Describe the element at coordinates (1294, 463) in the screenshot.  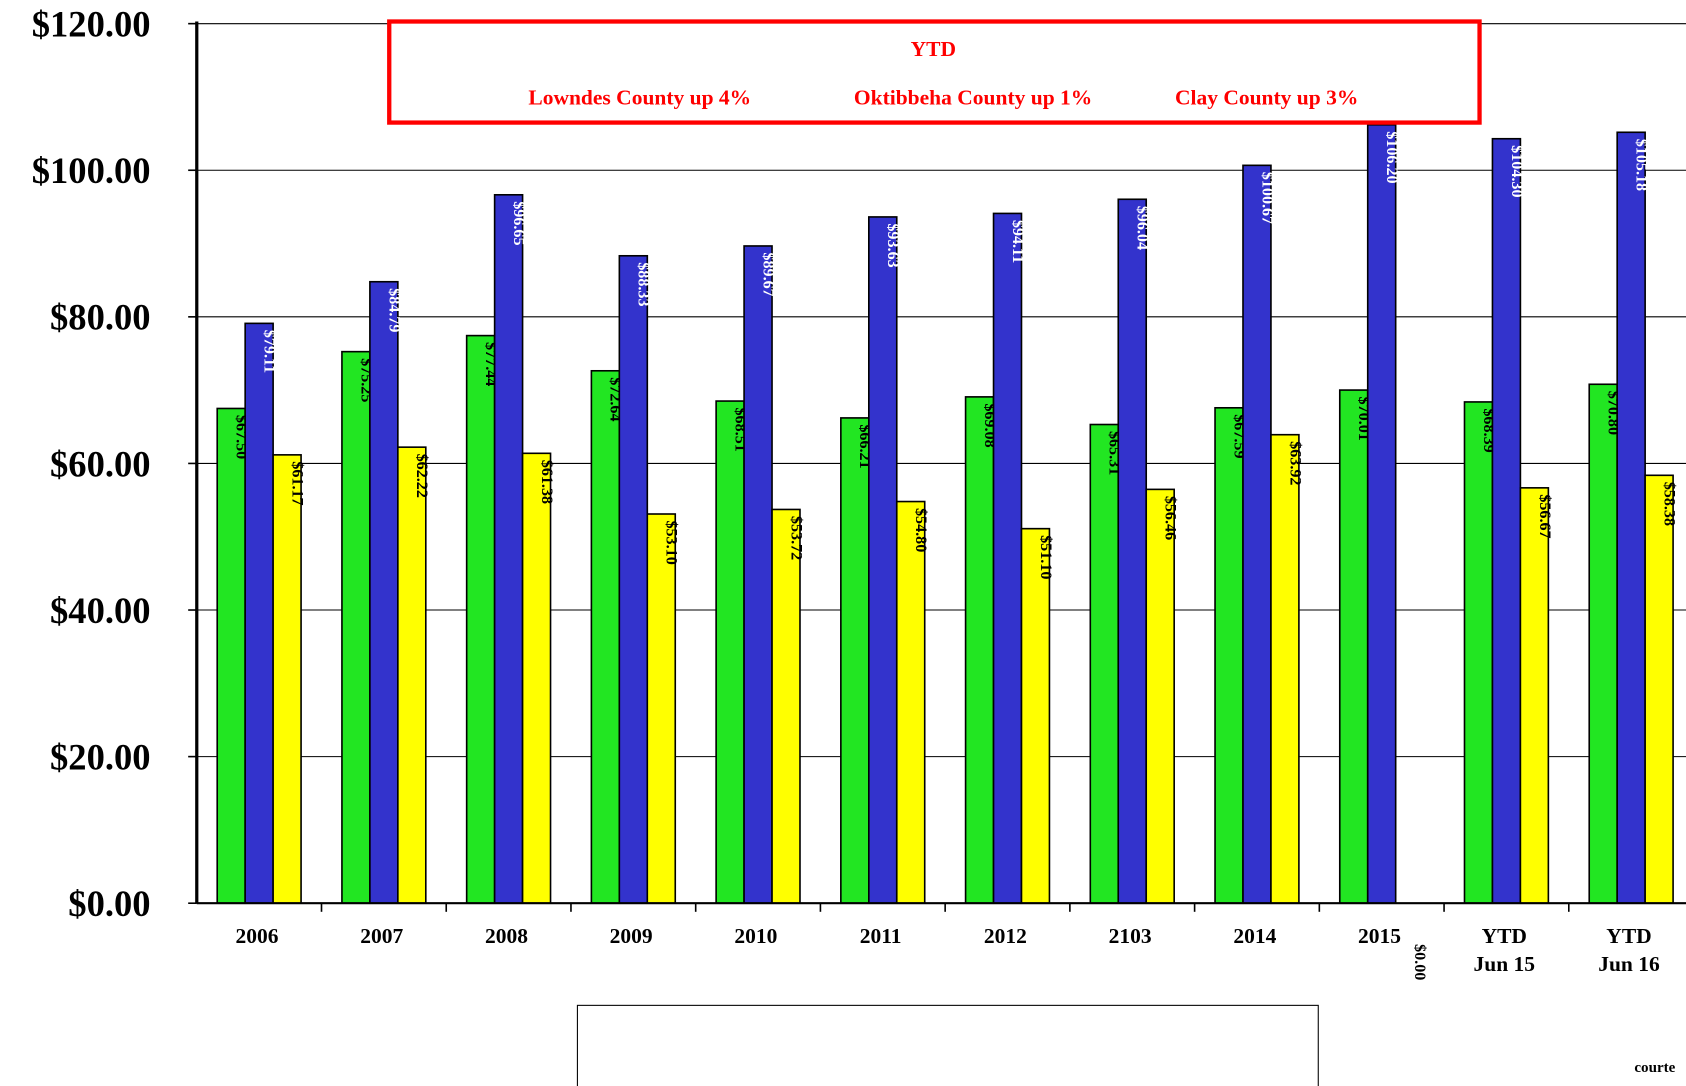
I see `value-label: $63.92` at that location.